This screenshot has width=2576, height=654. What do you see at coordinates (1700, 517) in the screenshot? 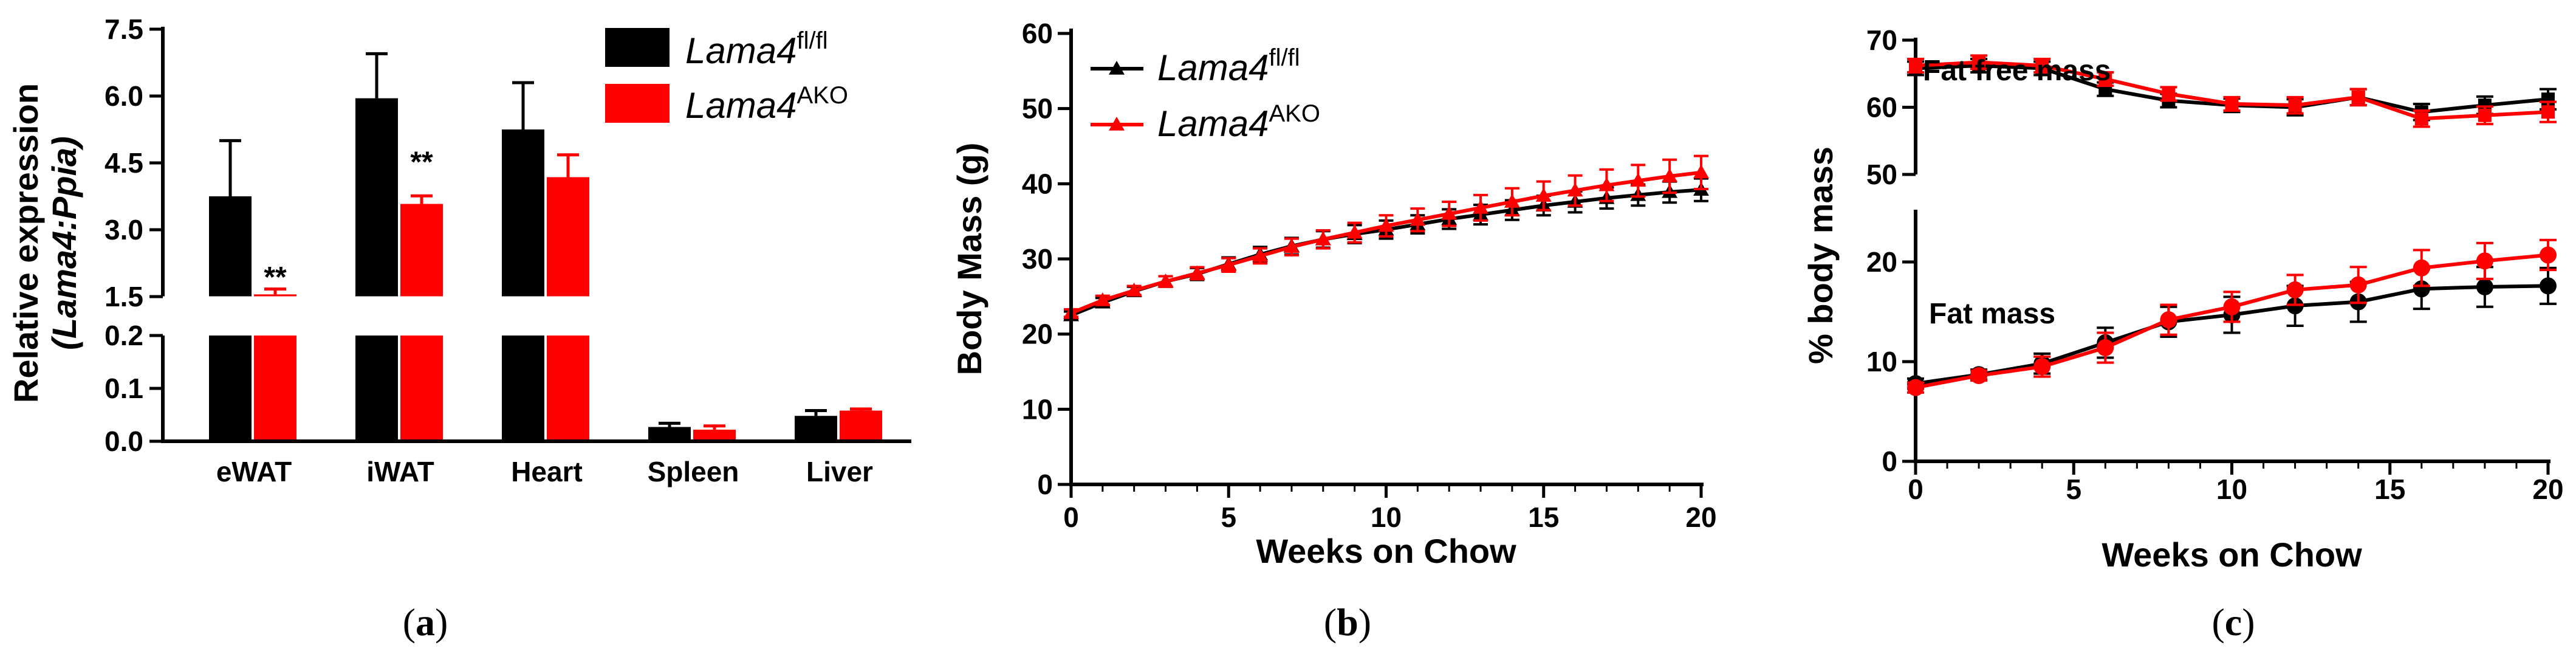
I see `xtick-label-b-4: 20` at bounding box center [1700, 517].